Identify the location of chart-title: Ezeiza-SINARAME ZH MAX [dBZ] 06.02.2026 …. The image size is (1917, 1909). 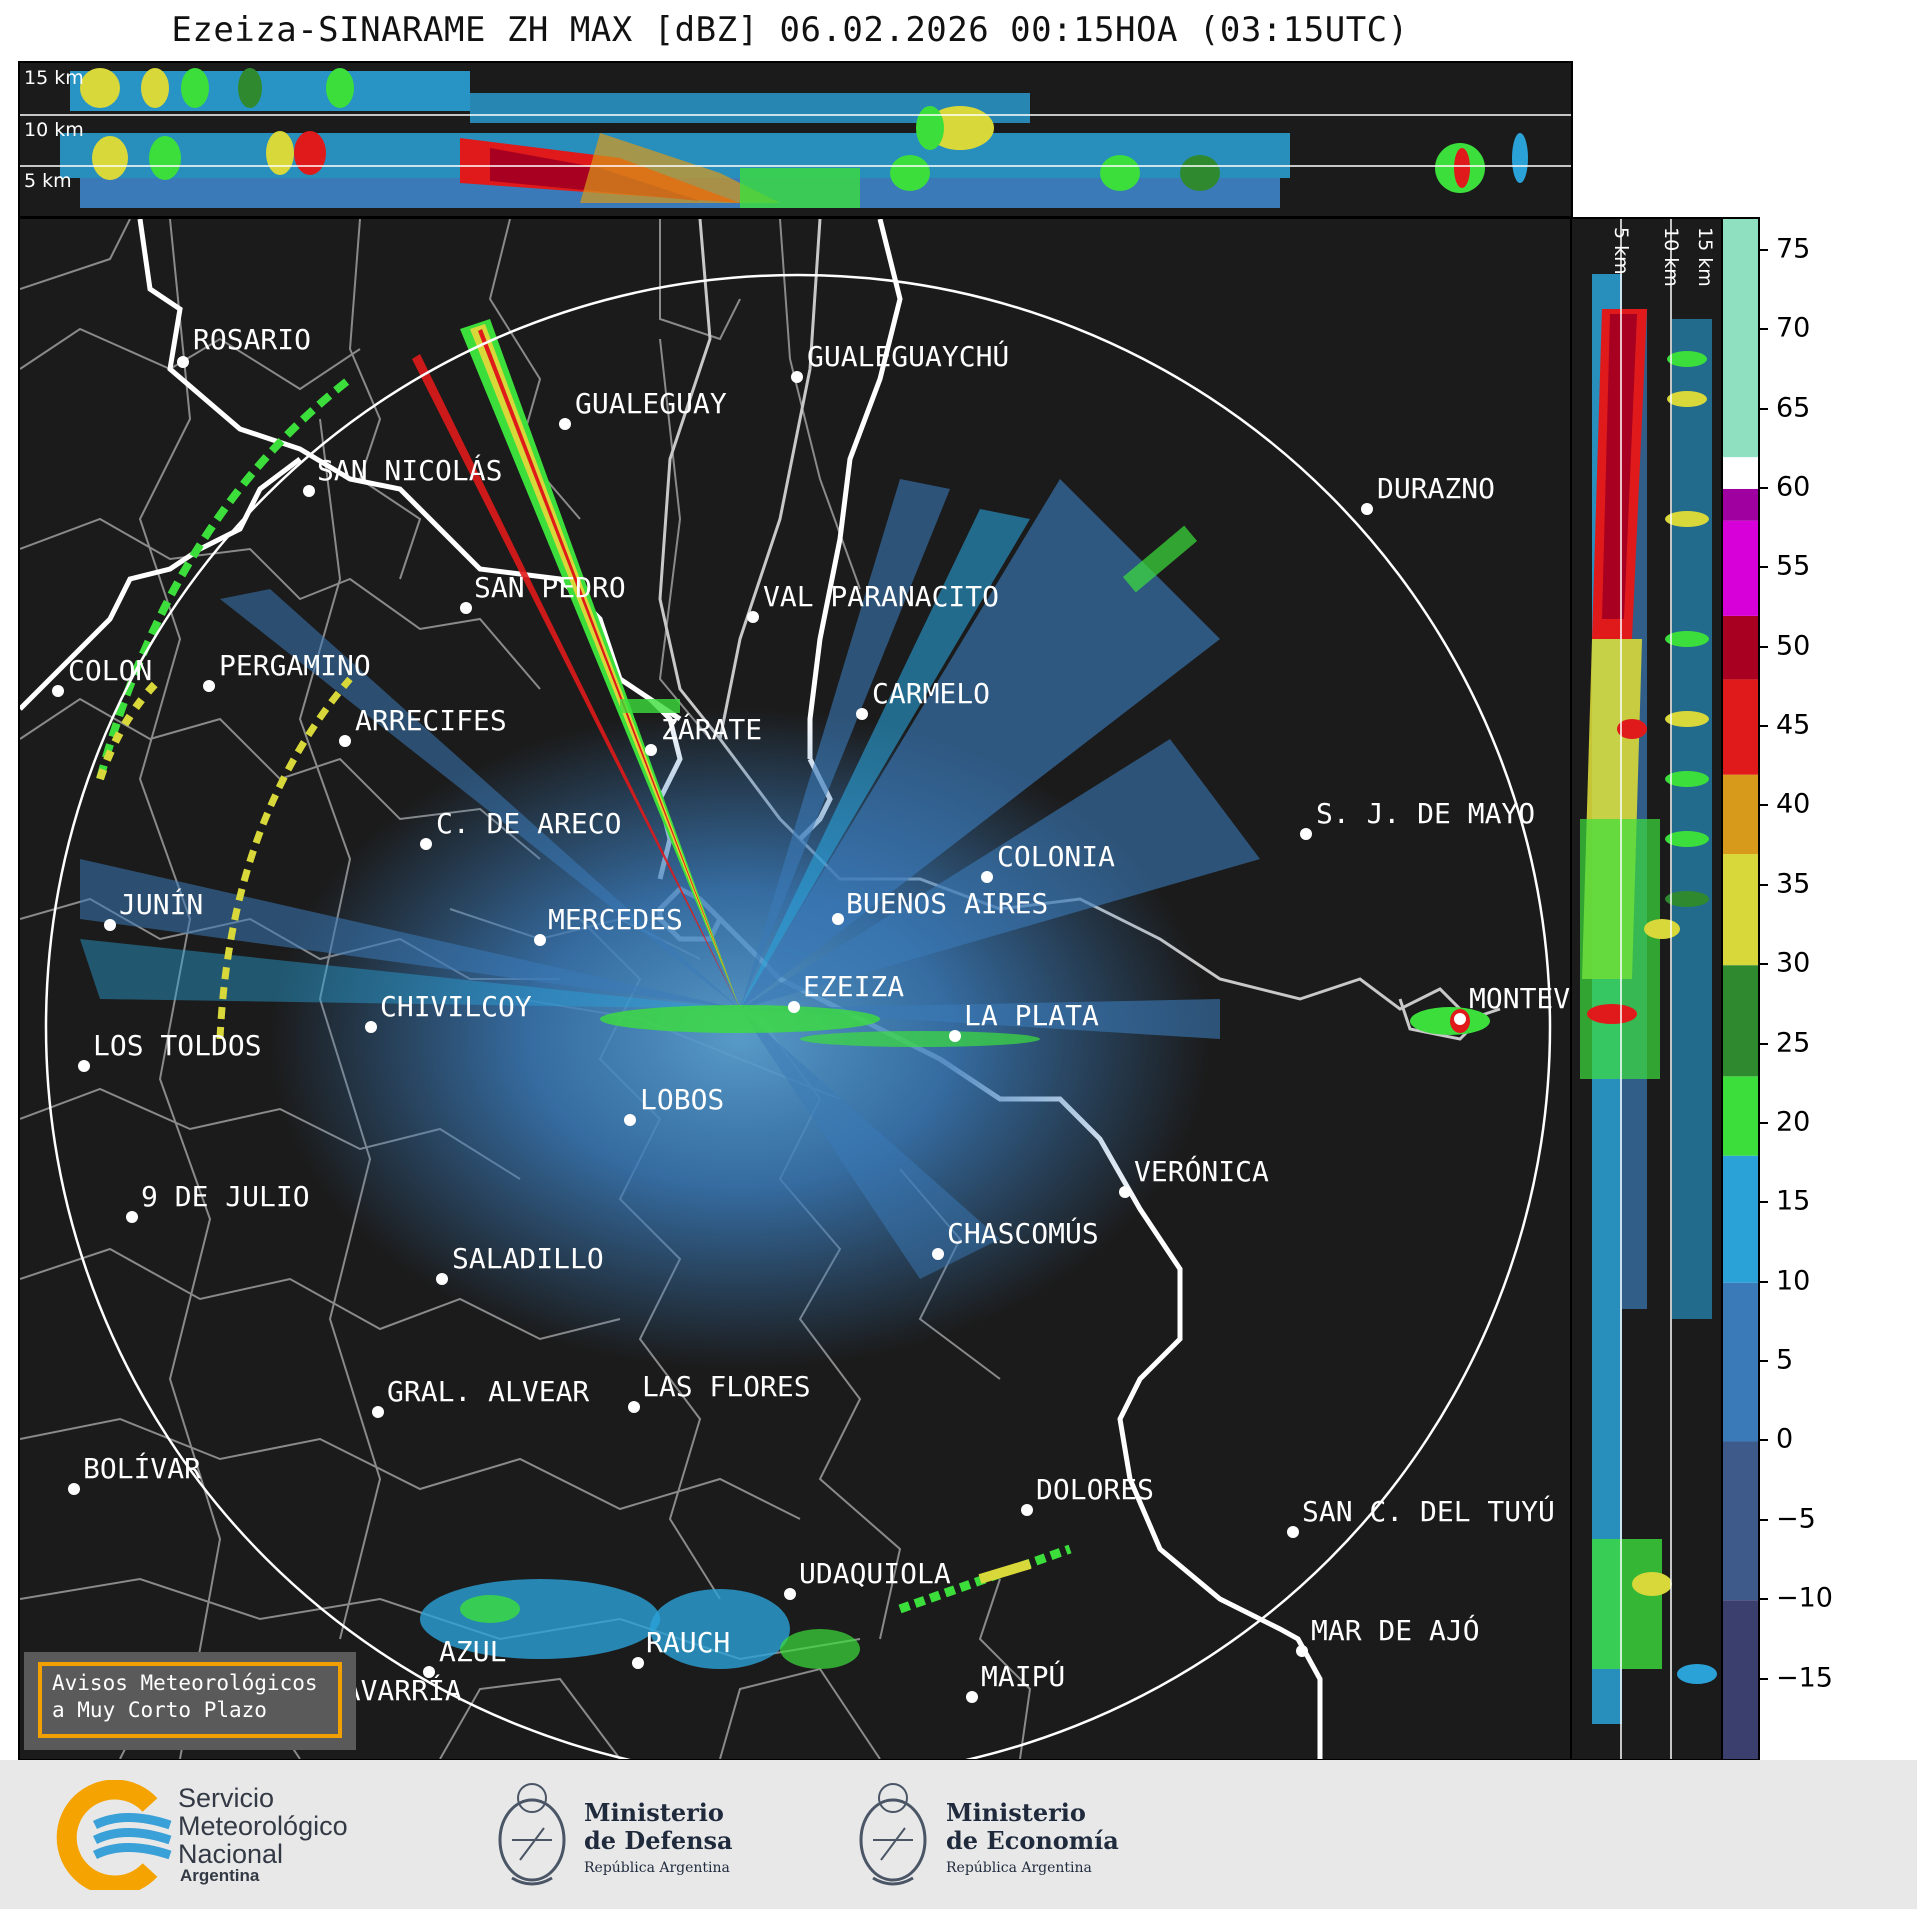
(790, 30).